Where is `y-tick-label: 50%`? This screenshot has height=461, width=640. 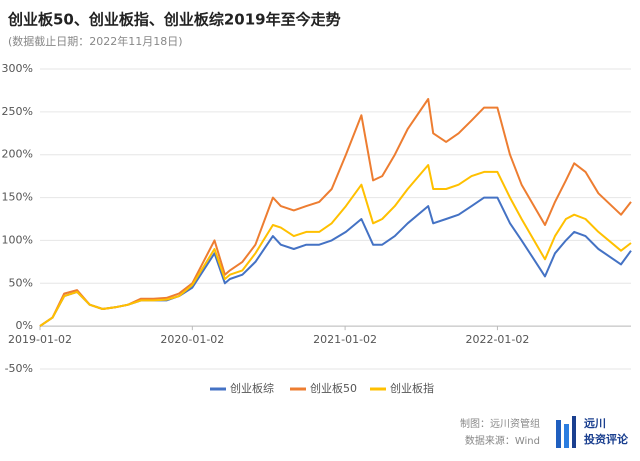 y-tick-label: 50% is located at coordinates (21, 282).